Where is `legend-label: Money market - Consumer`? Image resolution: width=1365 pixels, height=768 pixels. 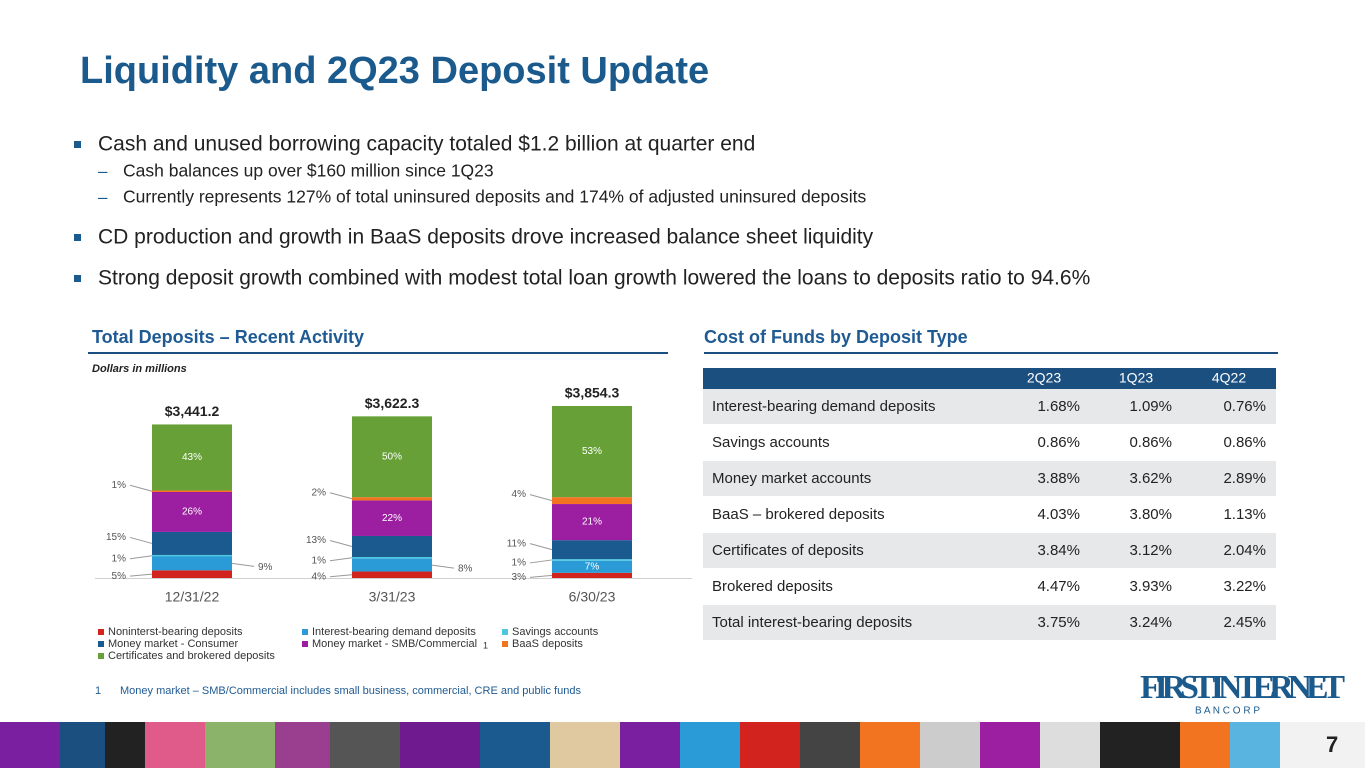
legend-label: Money market - Consumer is located at coordinates (173, 644).